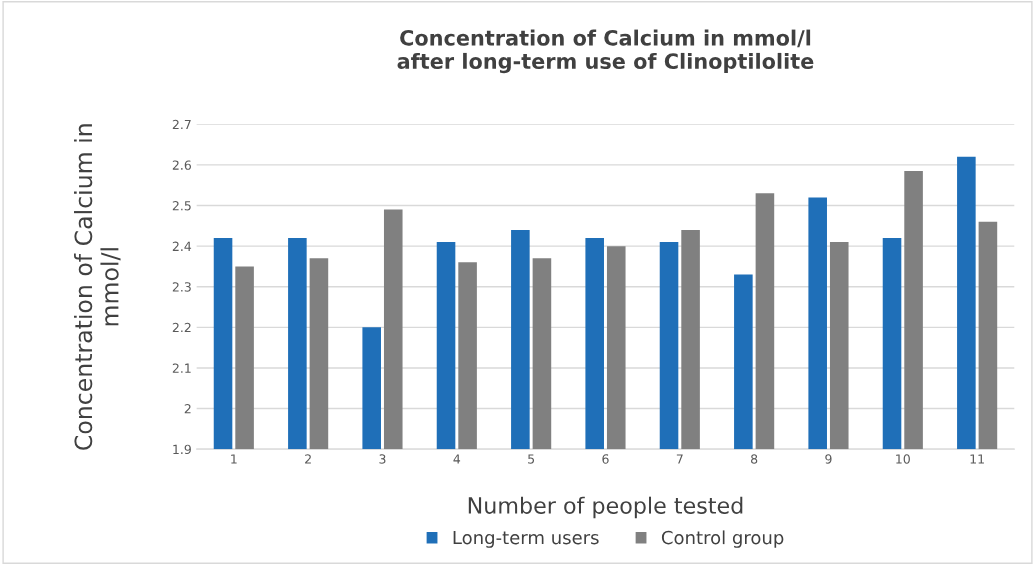 This screenshot has height=565, width=1035. Describe the element at coordinates (181, 287) in the screenshot. I see `y-tick-label: 2.3` at that location.